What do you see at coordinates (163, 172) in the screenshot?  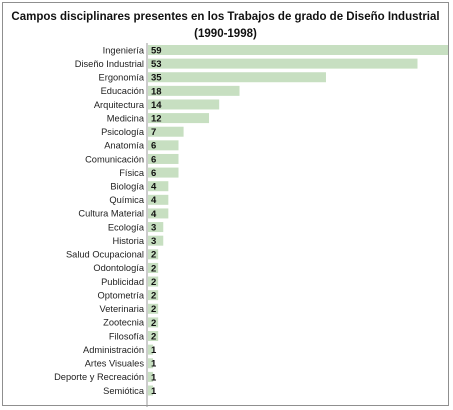 I see `bar-fisica` at bounding box center [163, 172].